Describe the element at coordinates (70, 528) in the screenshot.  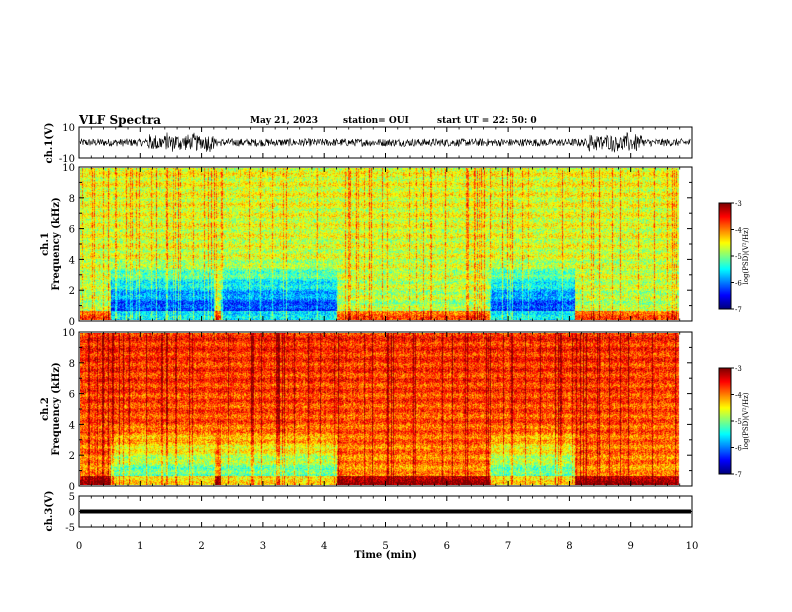
I see `y-tick-label: -5` at that location.